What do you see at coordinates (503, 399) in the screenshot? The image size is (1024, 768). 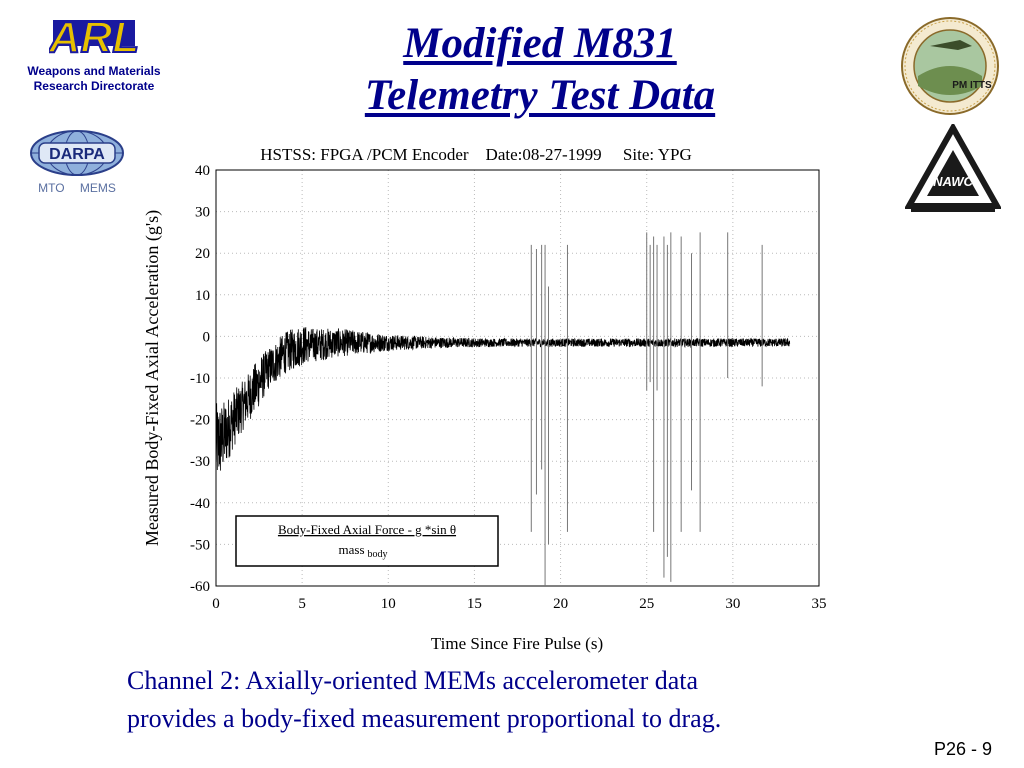 I see `acceleration-trace` at bounding box center [503, 399].